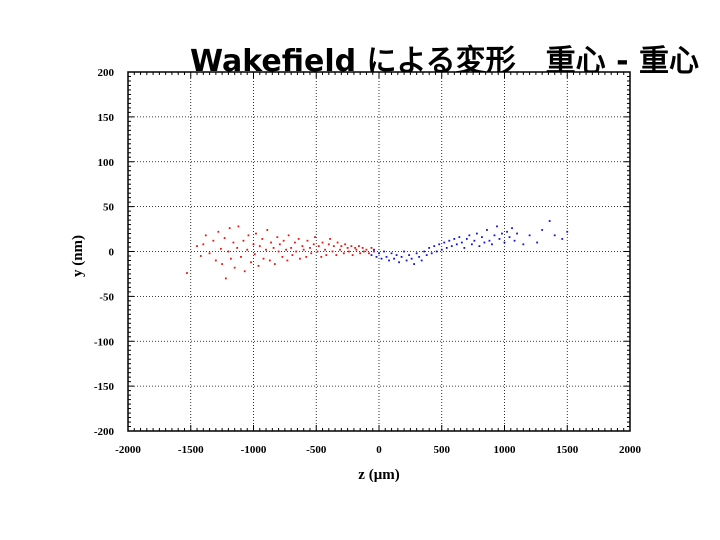  What do you see at coordinates (106, 163) in the screenshot?
I see `y-tick-label: 100` at bounding box center [106, 163].